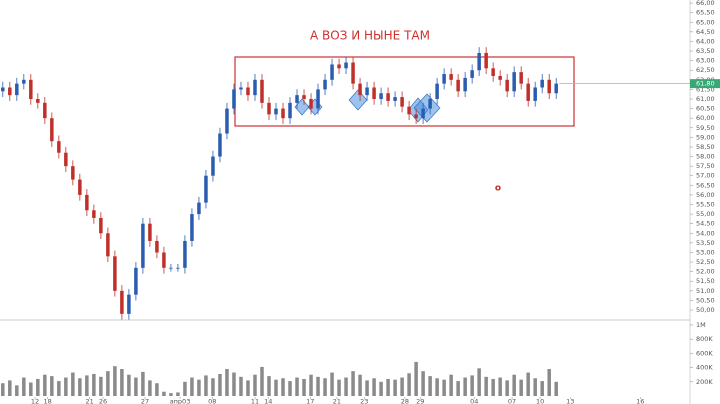  Describe the element at coordinates (704, 382) in the screenshot. I see `volume-tick-label: 200K` at that location.